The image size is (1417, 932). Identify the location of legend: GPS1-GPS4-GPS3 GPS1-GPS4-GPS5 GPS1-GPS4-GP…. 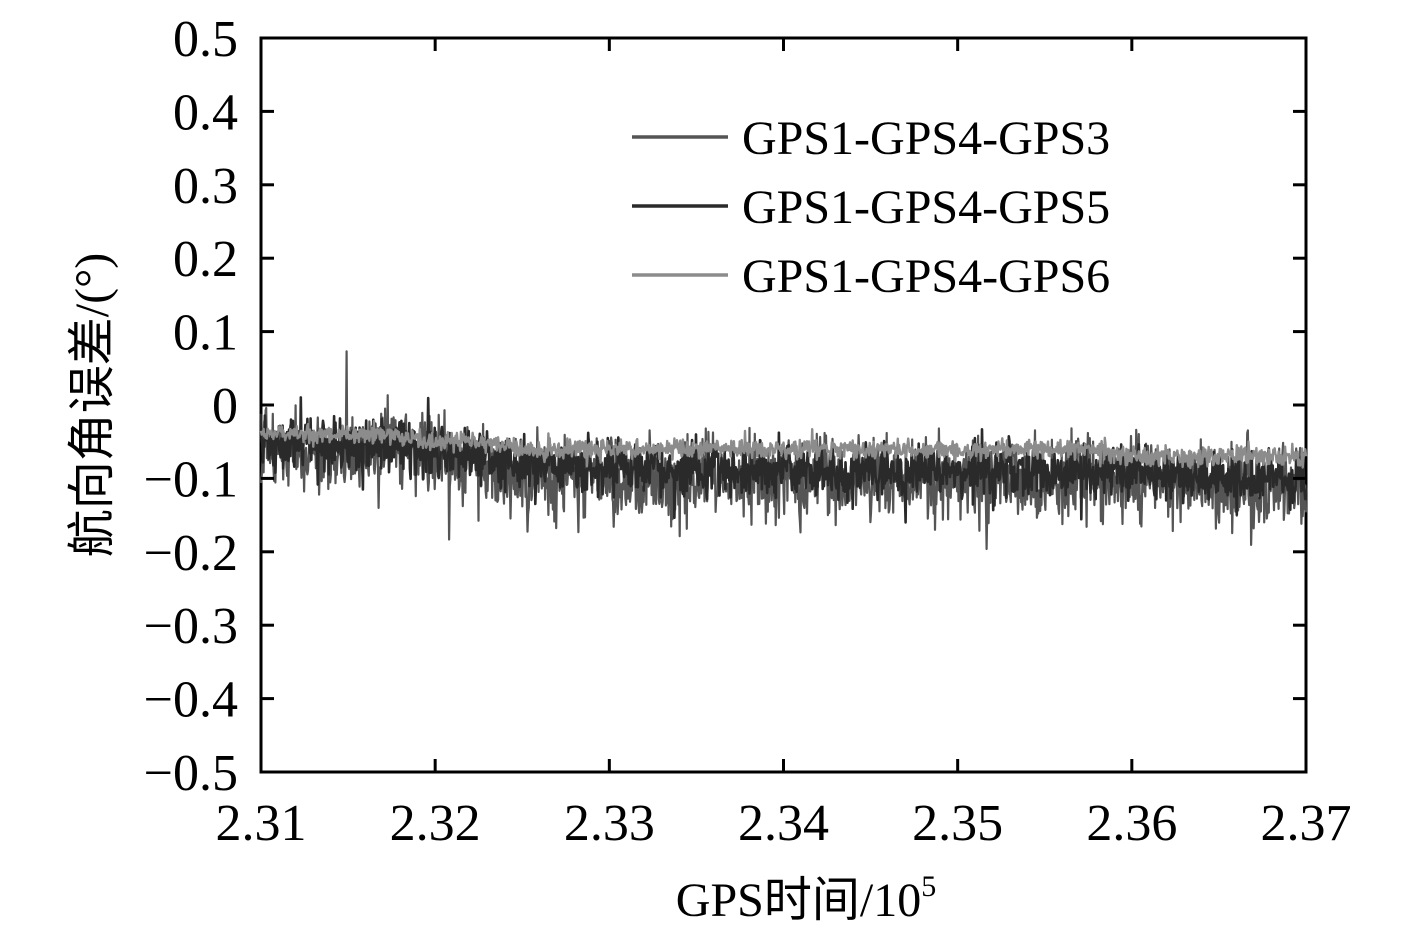
(871, 207).